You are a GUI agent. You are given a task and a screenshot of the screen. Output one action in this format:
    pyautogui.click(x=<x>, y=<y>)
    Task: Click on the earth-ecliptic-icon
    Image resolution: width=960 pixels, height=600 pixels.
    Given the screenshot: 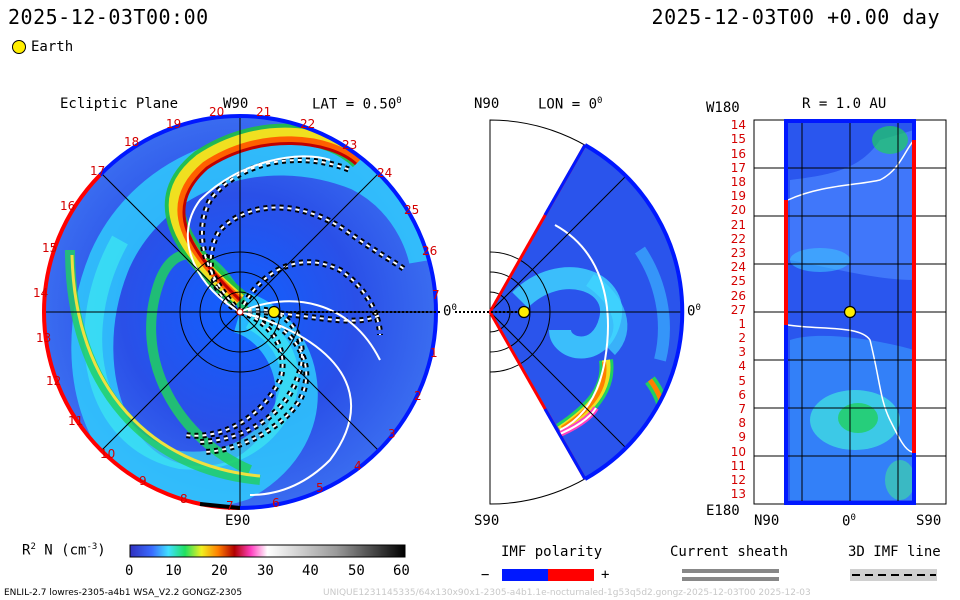 What is the action you would take?
    pyautogui.click(x=274, y=312)
    